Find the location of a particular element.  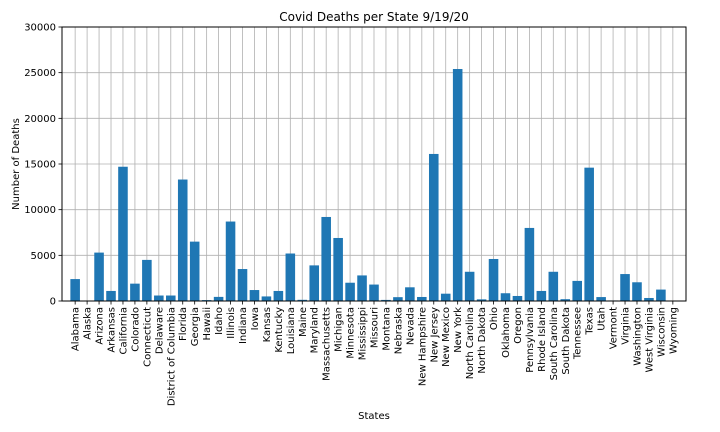

y-tick-label: 25000 is located at coordinates (40, 73).